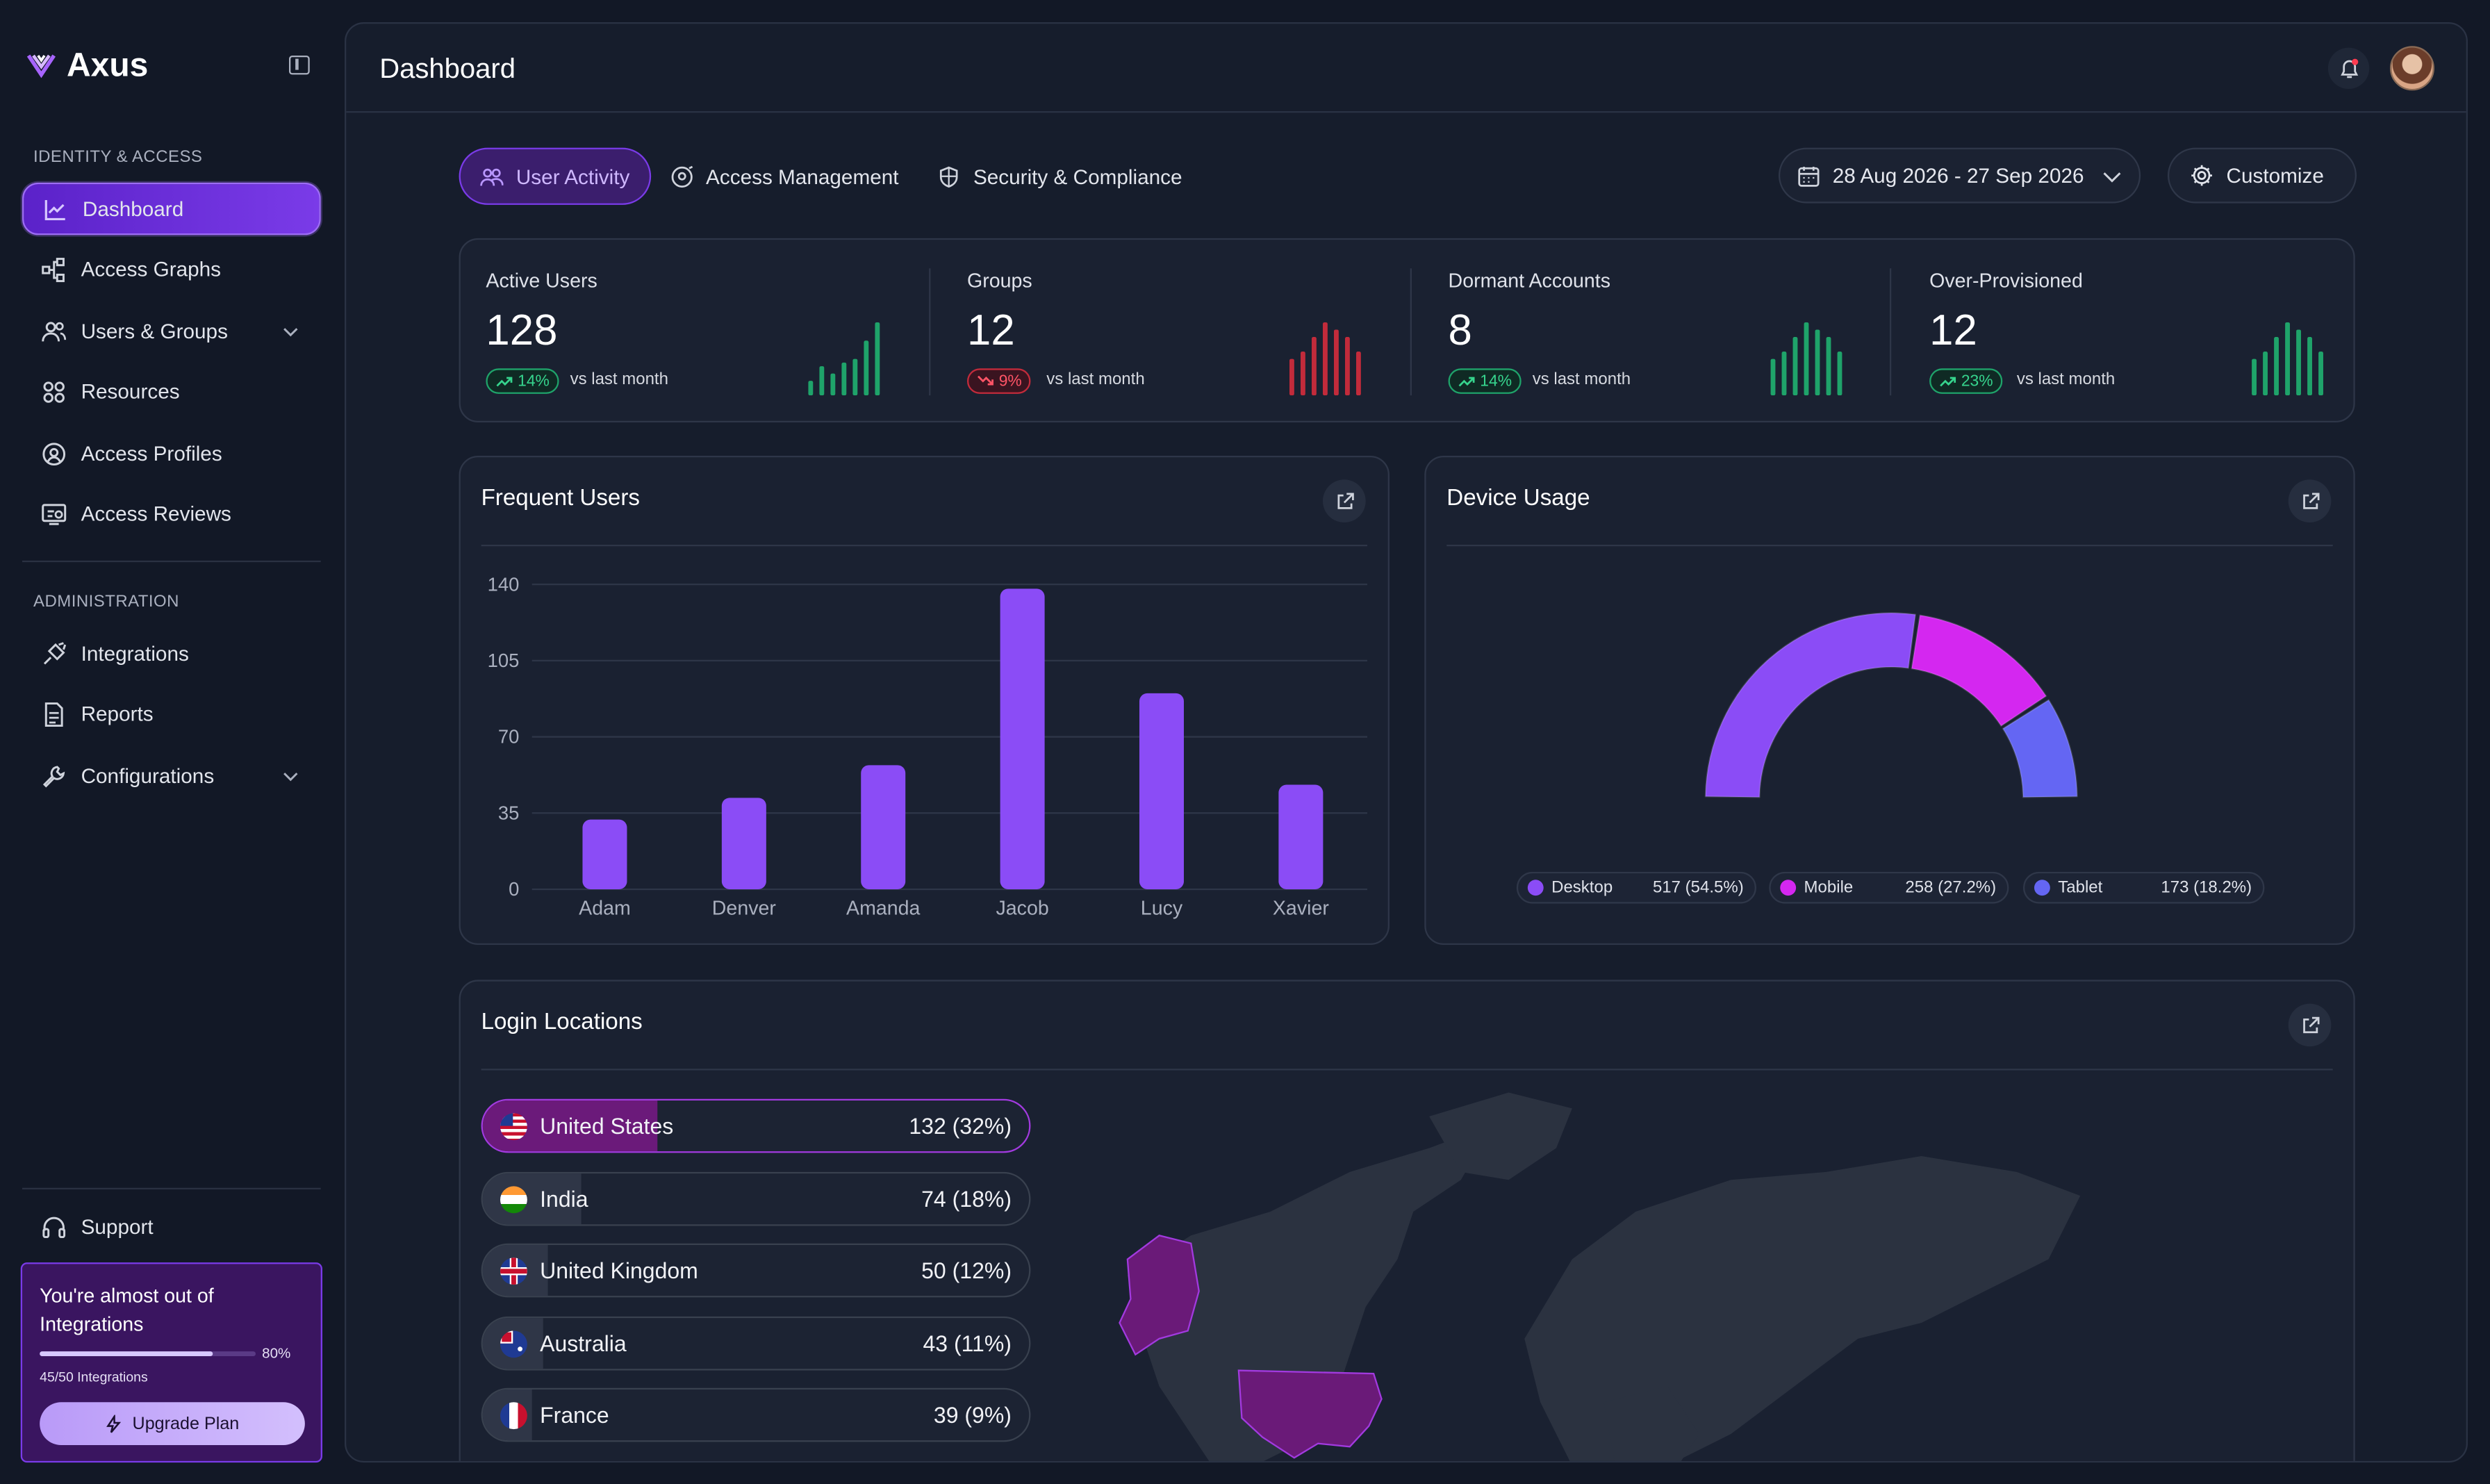  Describe the element at coordinates (1789, 888) in the screenshot. I see `legend-dot` at that location.